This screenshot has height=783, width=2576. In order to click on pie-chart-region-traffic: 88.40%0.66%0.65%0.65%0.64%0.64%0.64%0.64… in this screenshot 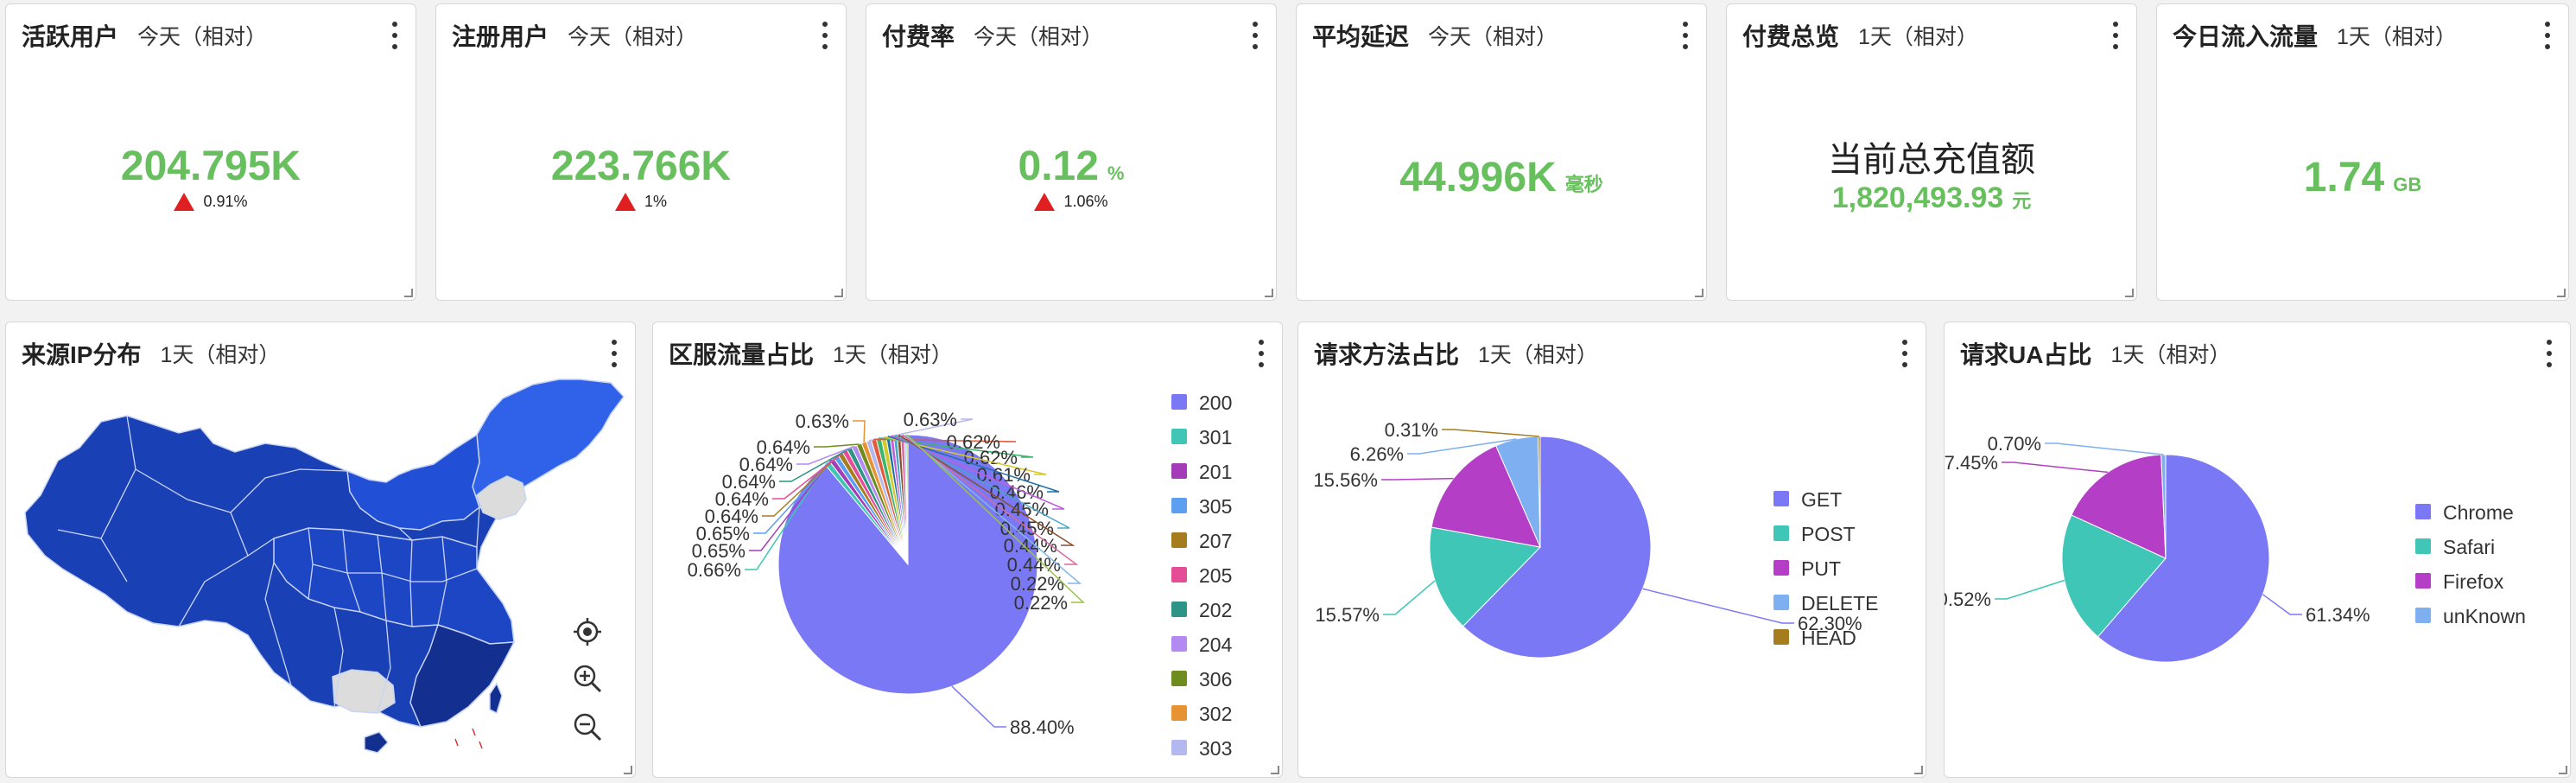, I will do `click(968, 550)`.